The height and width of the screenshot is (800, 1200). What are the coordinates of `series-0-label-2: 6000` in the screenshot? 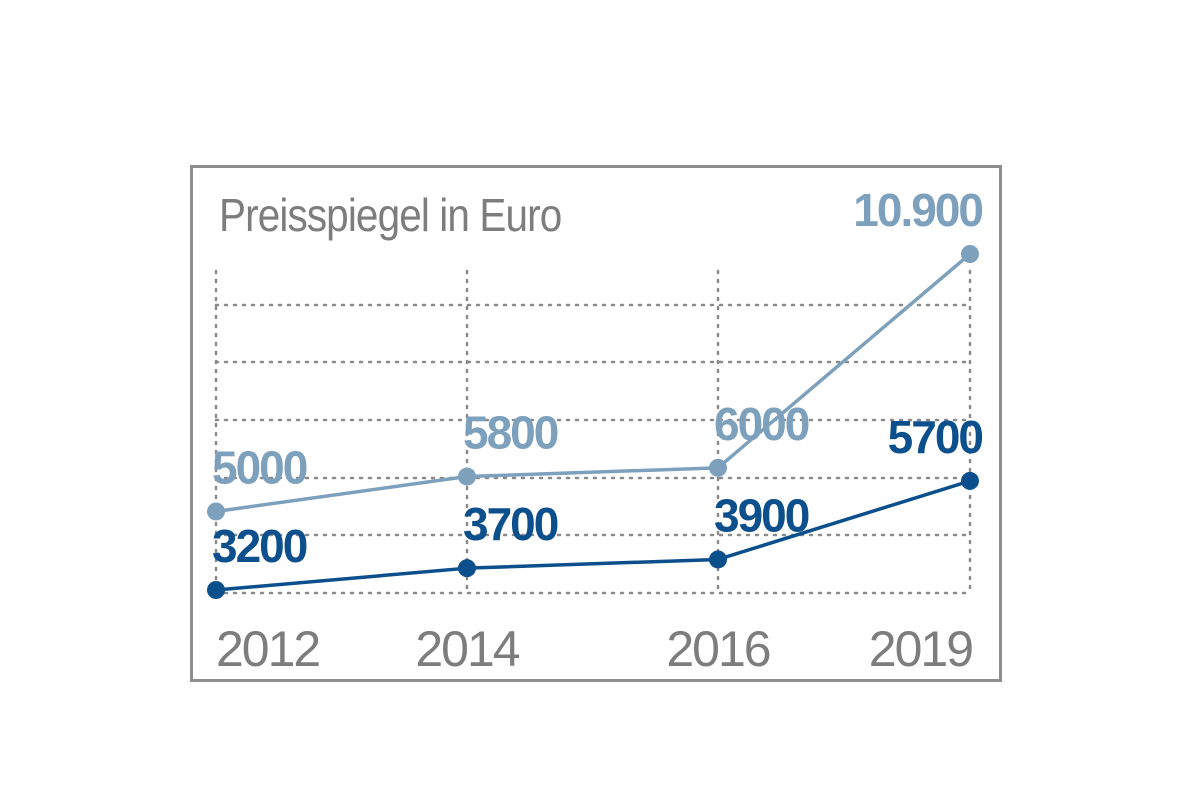 It's located at (761, 424).